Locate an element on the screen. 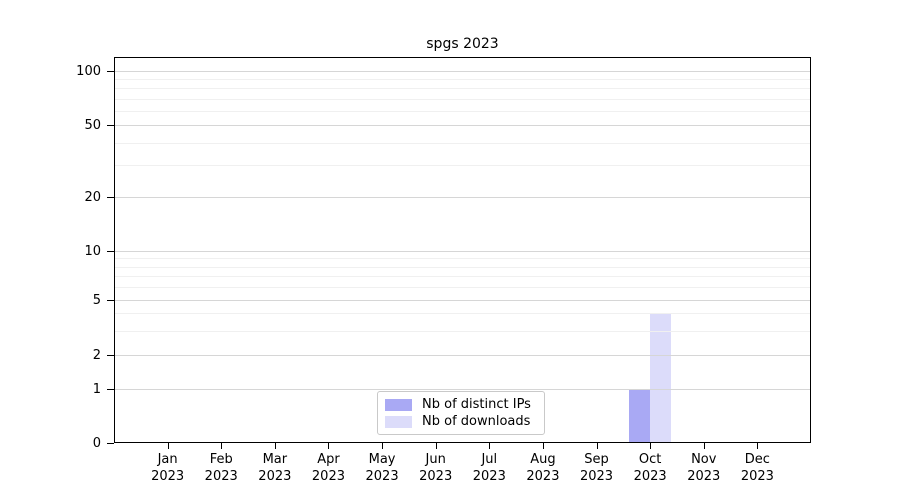  x-tick-label-jun: Jun 2023 is located at coordinates (436, 468).